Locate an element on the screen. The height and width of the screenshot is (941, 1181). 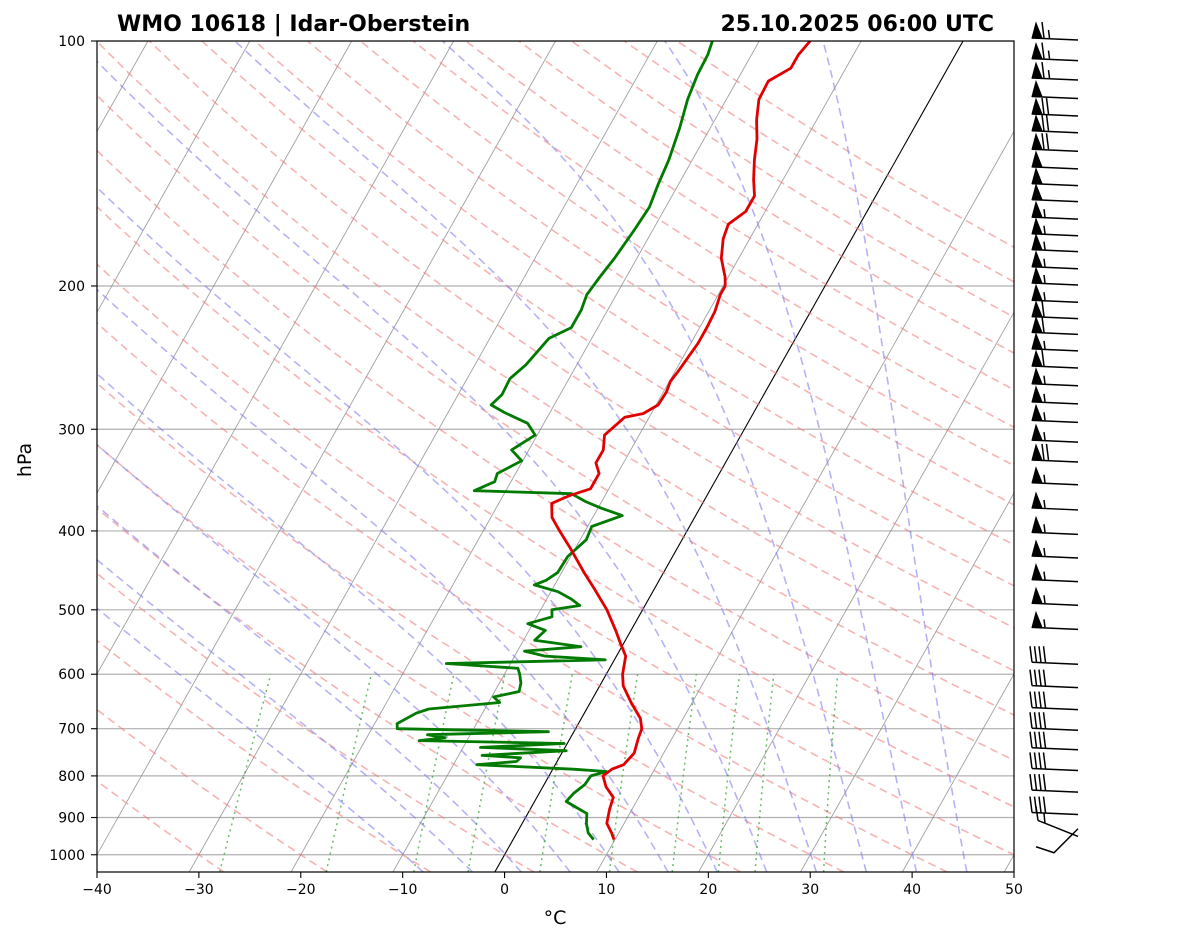
chart-title-station: WMO 10618 | Idar-Oberstein is located at coordinates (293, 24).